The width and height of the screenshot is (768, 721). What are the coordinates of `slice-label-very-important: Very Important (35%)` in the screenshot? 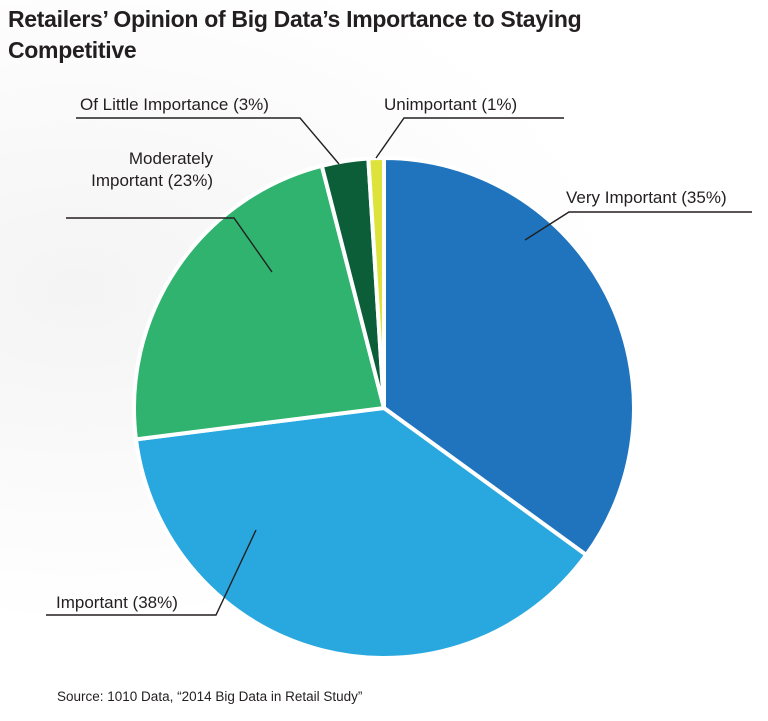 It's located at (646, 197).